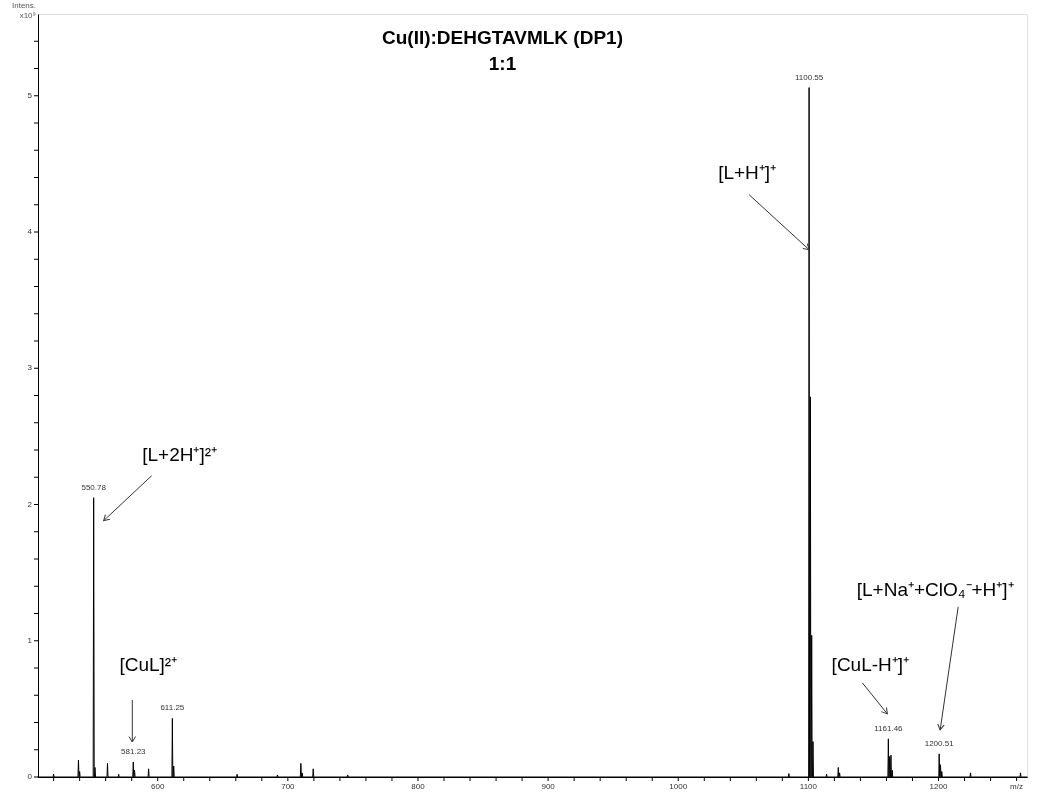 The image size is (1040, 793). What do you see at coordinates (148, 665) in the screenshot?
I see `annotation: [CuL]²⁺` at bounding box center [148, 665].